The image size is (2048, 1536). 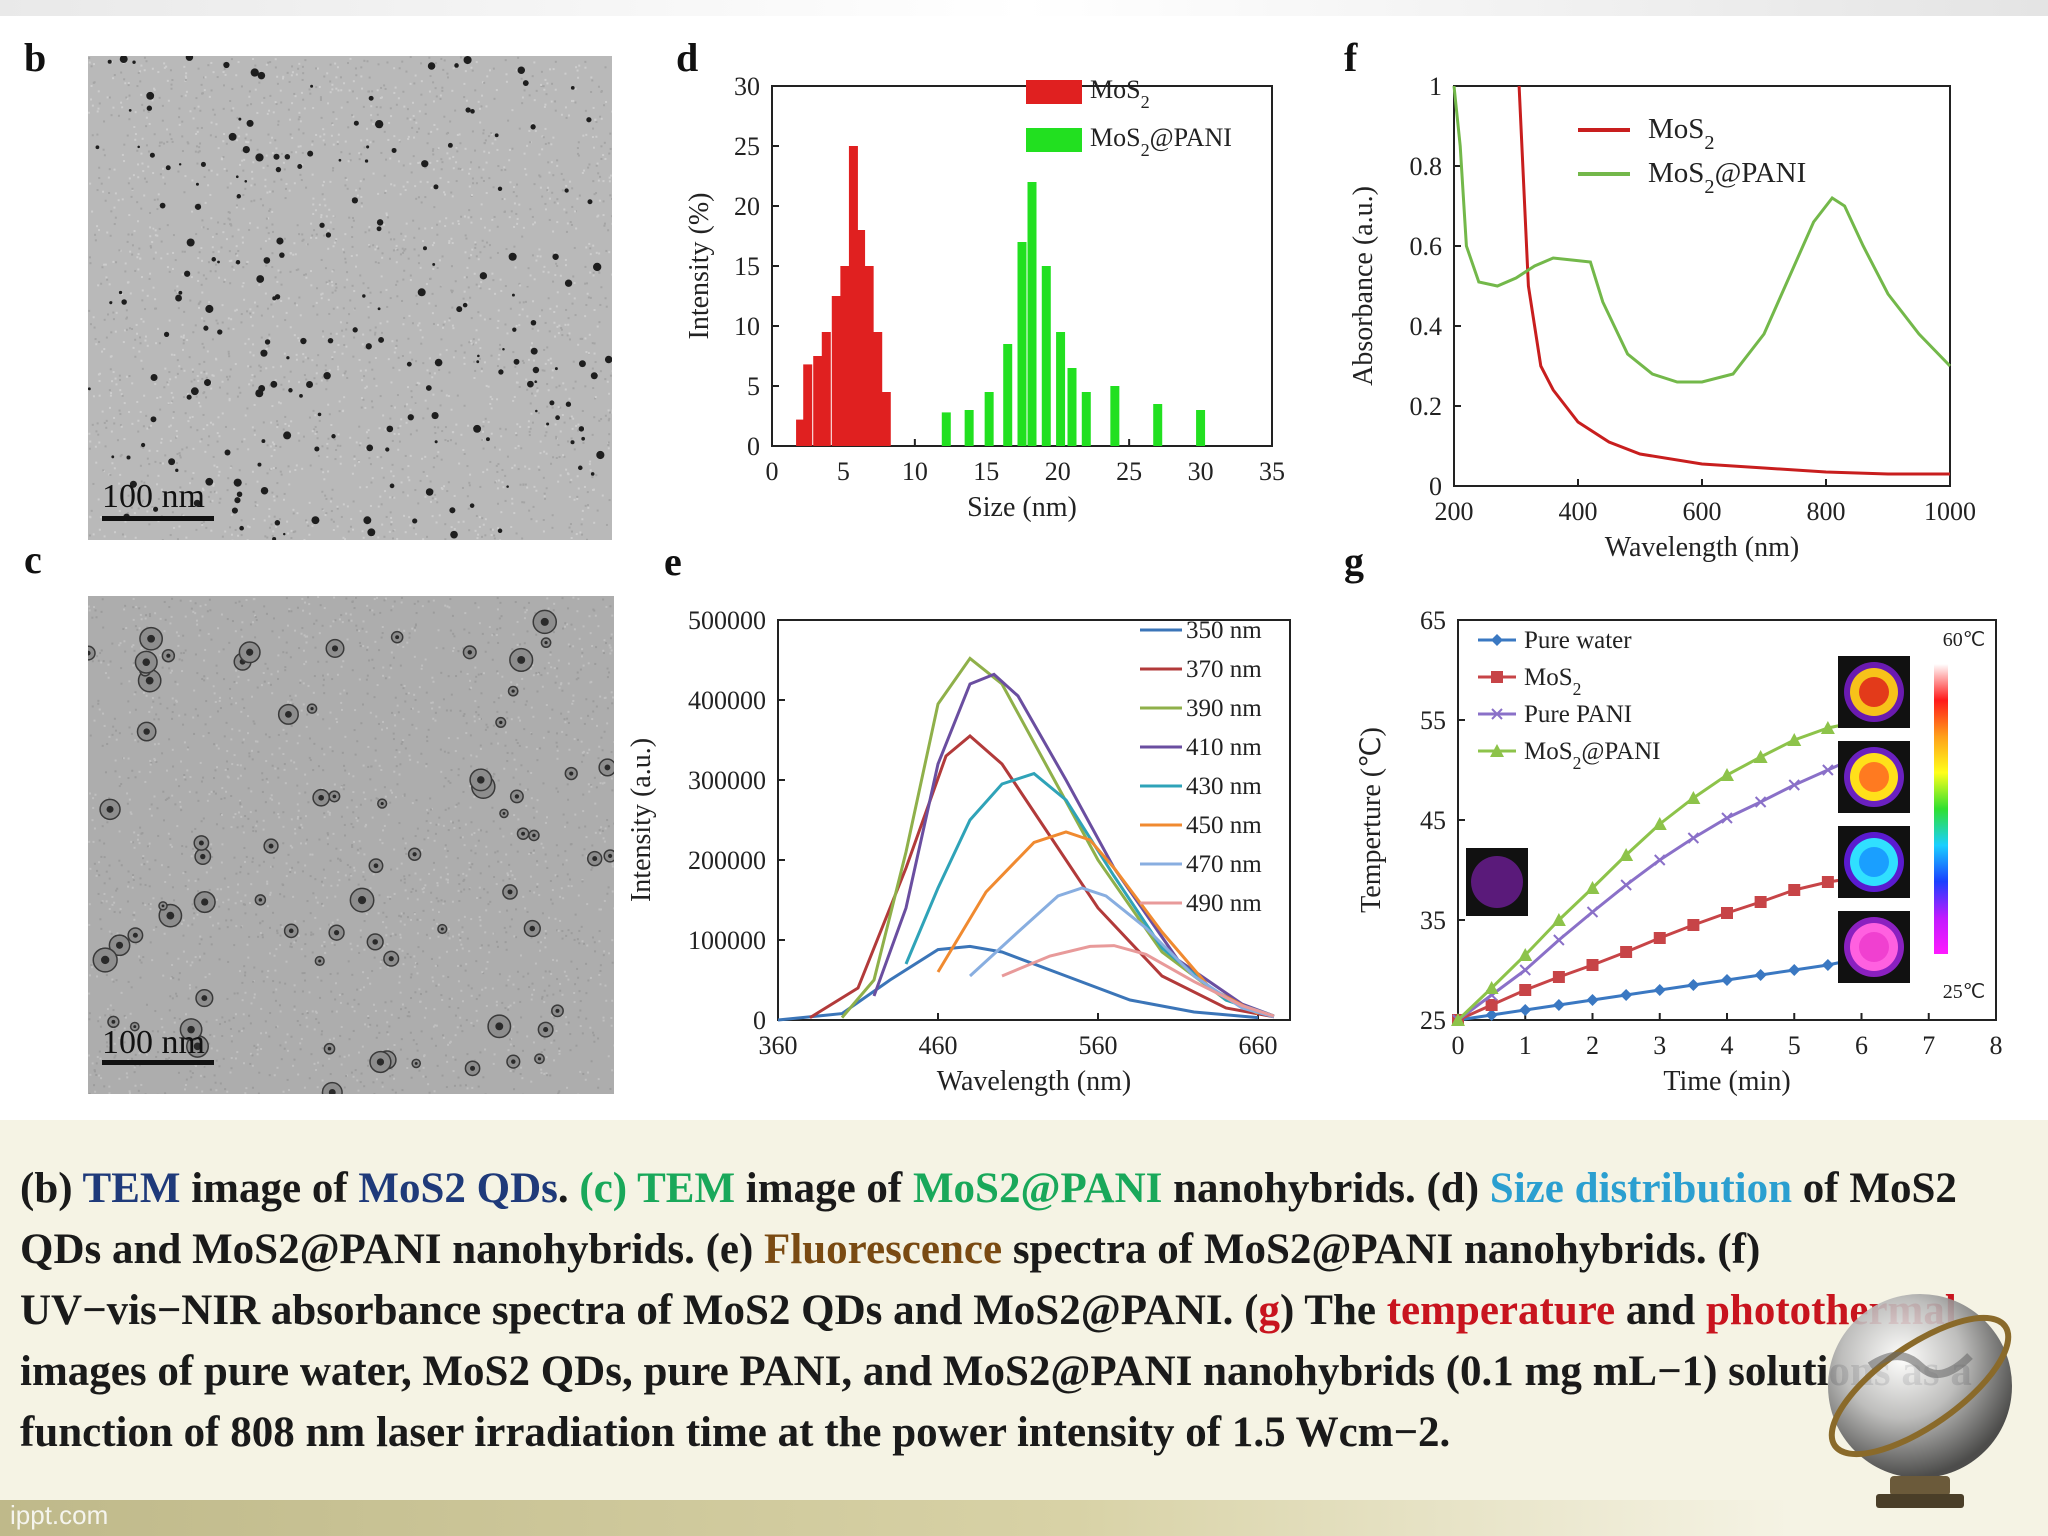 I want to click on tem-particle, so click(x=168, y=168).